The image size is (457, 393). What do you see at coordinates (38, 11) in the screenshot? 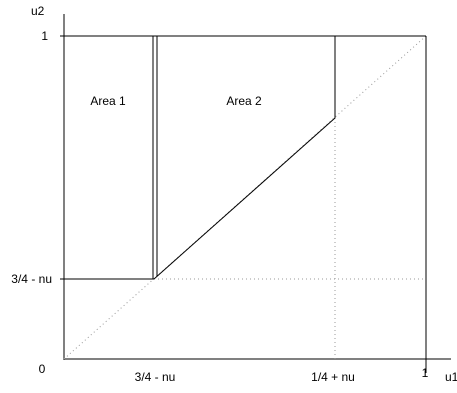
I see `y-axis-label: u2` at bounding box center [38, 11].